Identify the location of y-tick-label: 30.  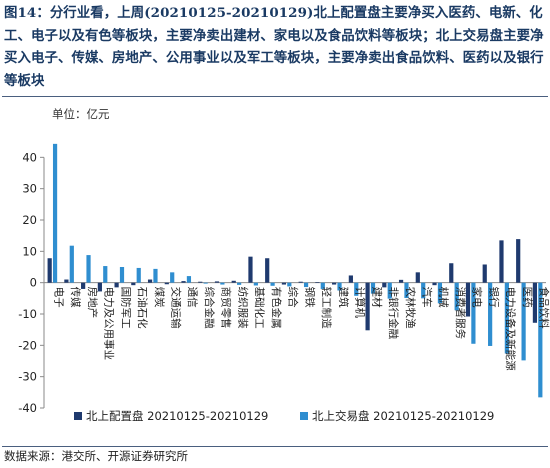
(29, 189).